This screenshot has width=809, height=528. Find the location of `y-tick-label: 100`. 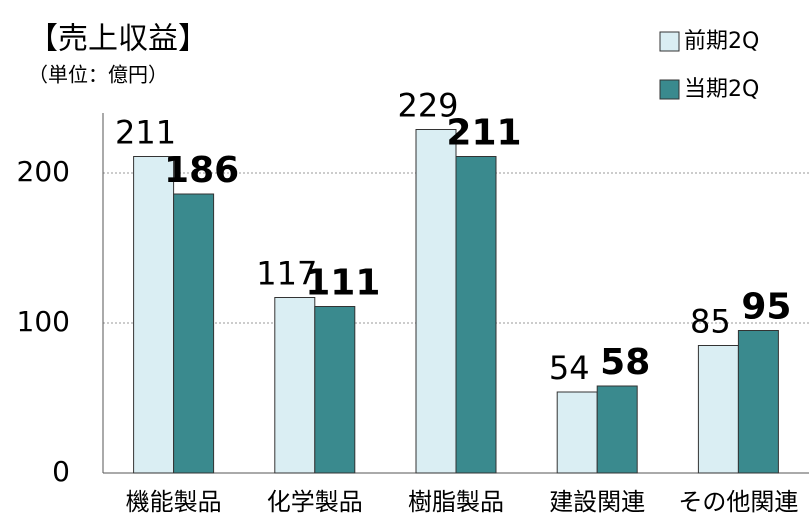

y-tick-label: 100 is located at coordinates (43, 321).